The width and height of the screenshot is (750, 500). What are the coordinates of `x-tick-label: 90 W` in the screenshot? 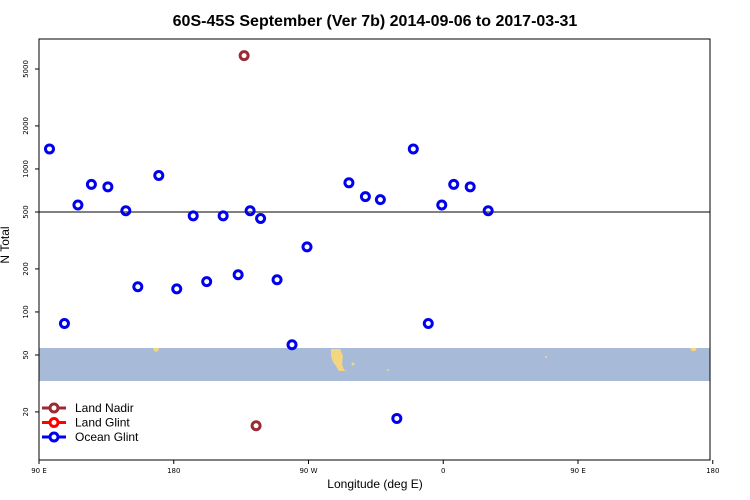 It's located at (308, 471).